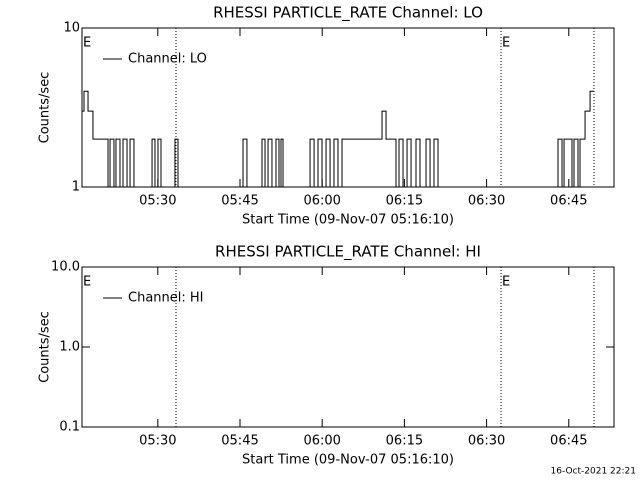 The width and height of the screenshot is (640, 480). Describe the element at coordinates (167, 59) in the screenshot. I see `legend-label: Channel: LO` at that location.